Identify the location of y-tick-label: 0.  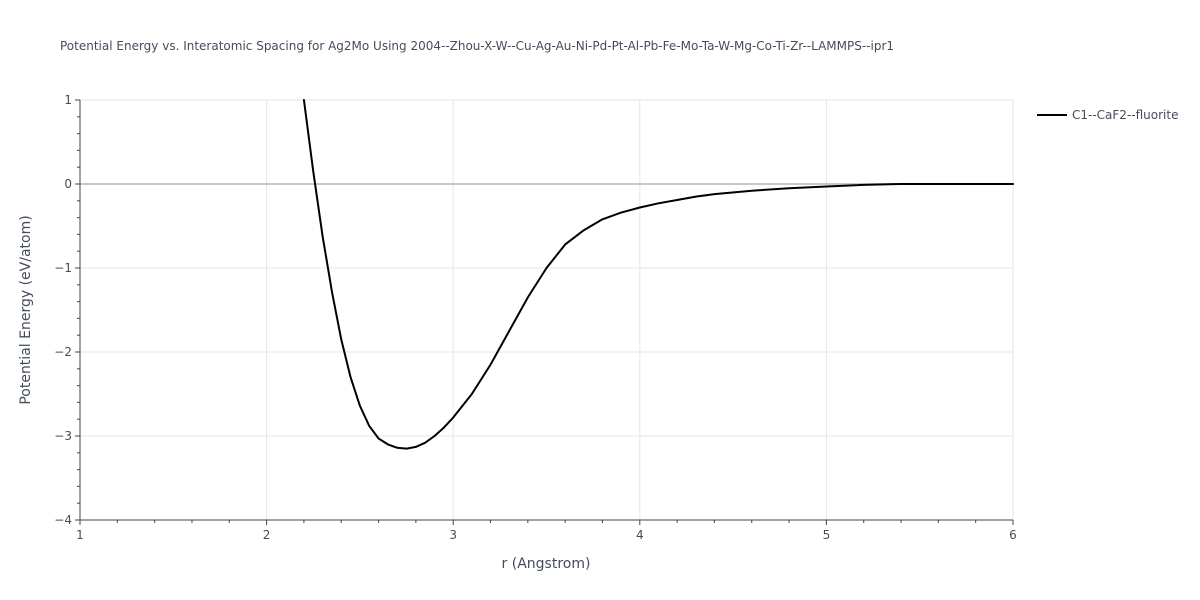
(68, 184).